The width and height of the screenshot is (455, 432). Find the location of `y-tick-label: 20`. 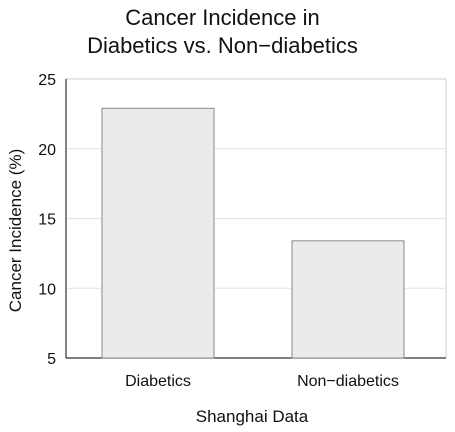

y-tick-label: 20 is located at coordinates (47, 150).